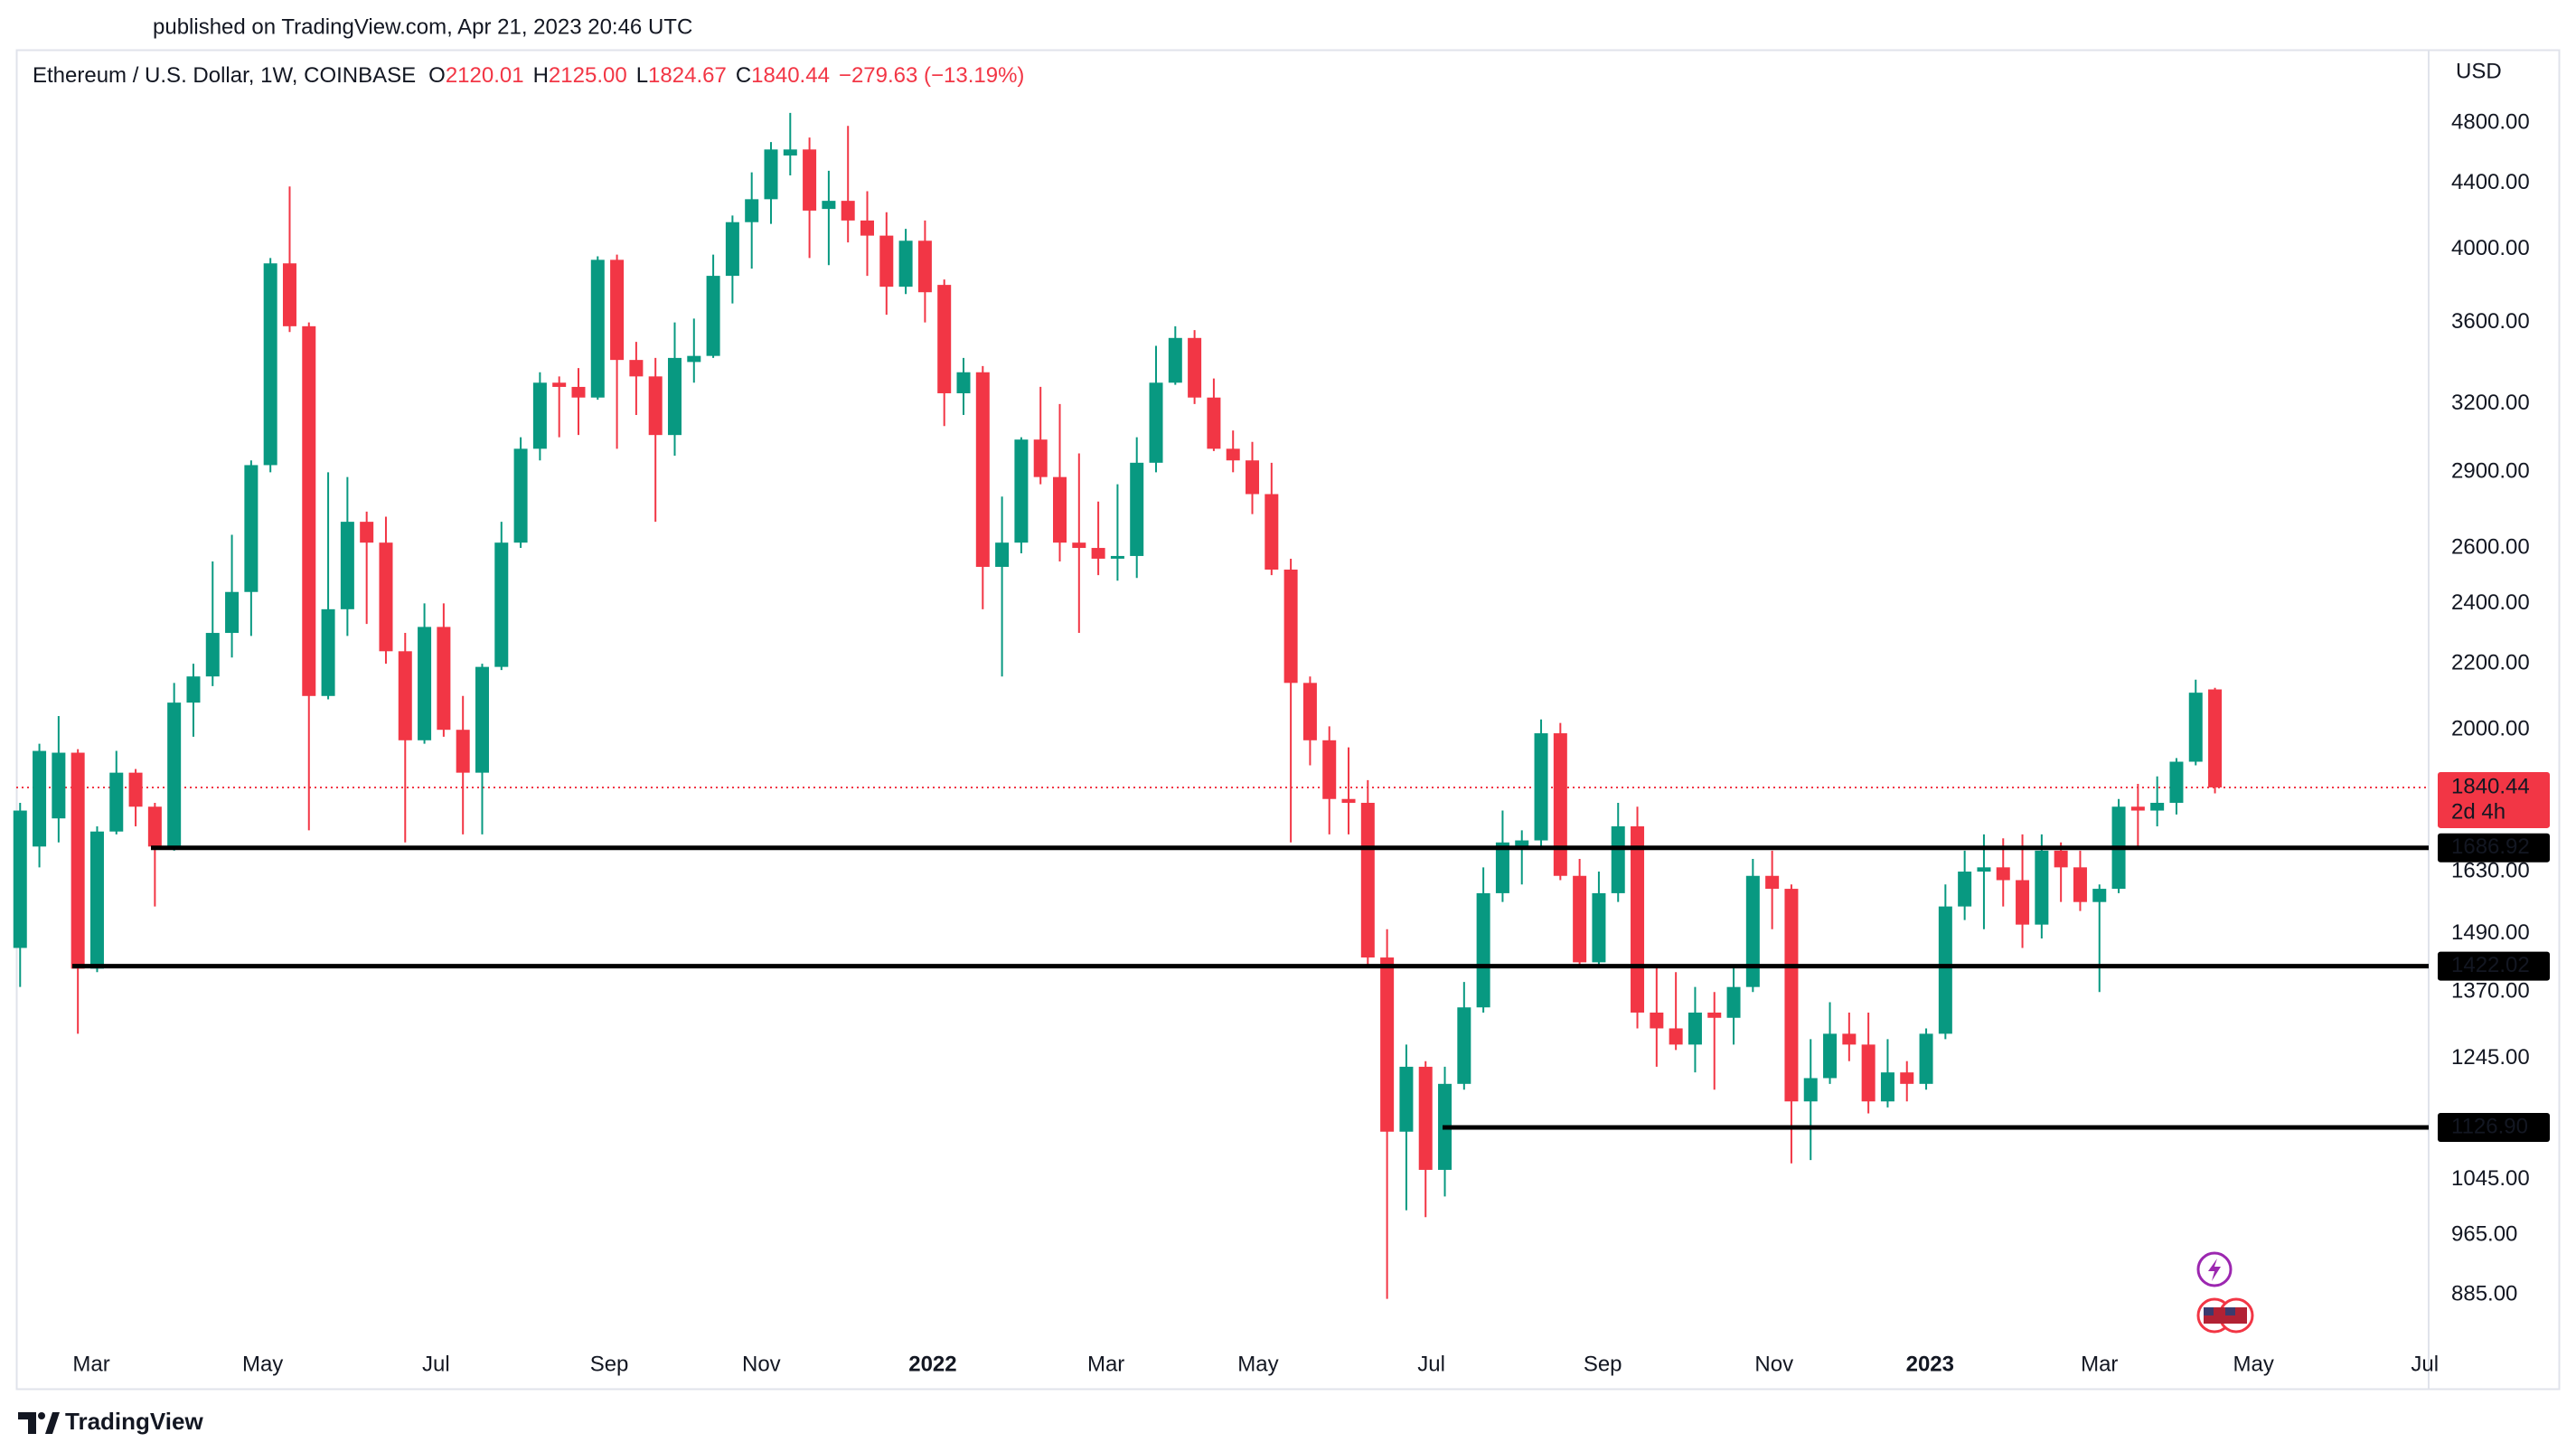 This screenshot has height=1452, width=2576. I want to click on y-tick-label: 2600.00, so click(2490, 546).